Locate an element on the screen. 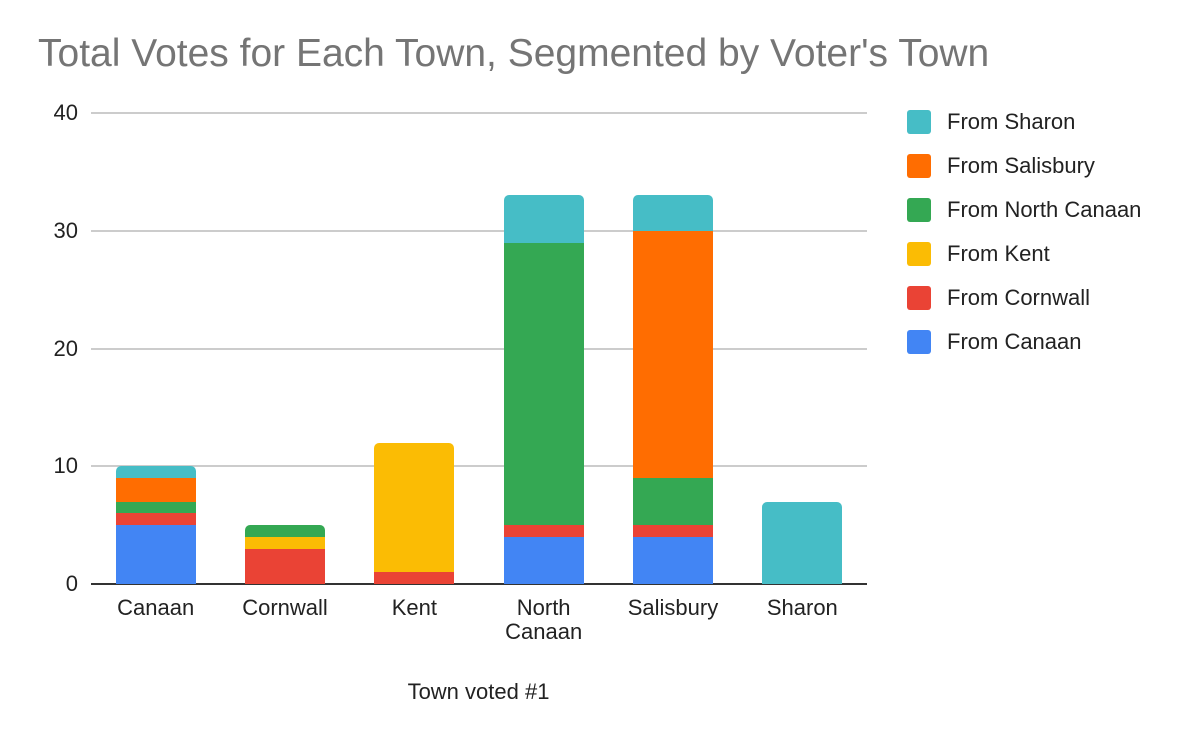 The width and height of the screenshot is (1200, 742). bar-sharon is located at coordinates (802, 542).